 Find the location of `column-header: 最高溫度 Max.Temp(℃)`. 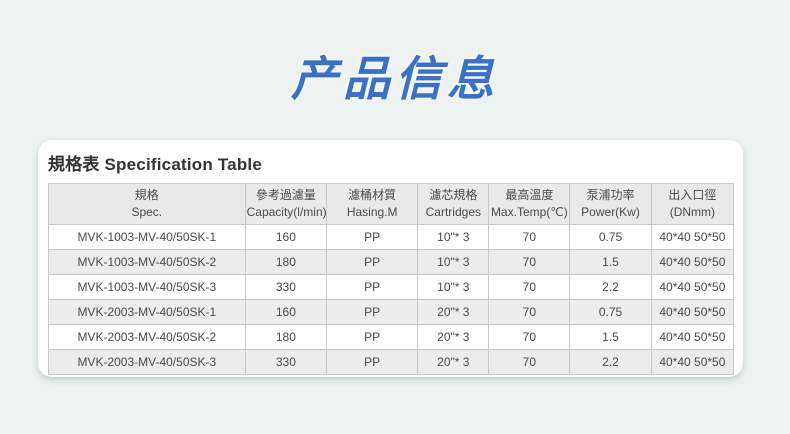

column-header: 最高溫度 Max.Temp(℃) is located at coordinates (529, 204).